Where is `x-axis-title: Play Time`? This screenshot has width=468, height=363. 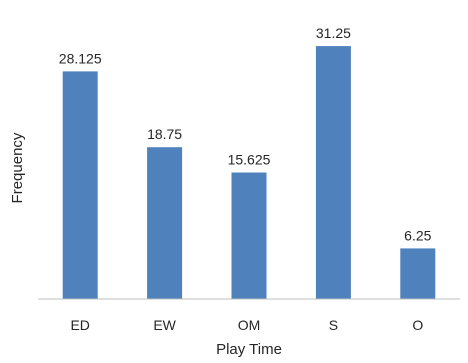
x-axis-title: Play Time is located at coordinates (249, 349).